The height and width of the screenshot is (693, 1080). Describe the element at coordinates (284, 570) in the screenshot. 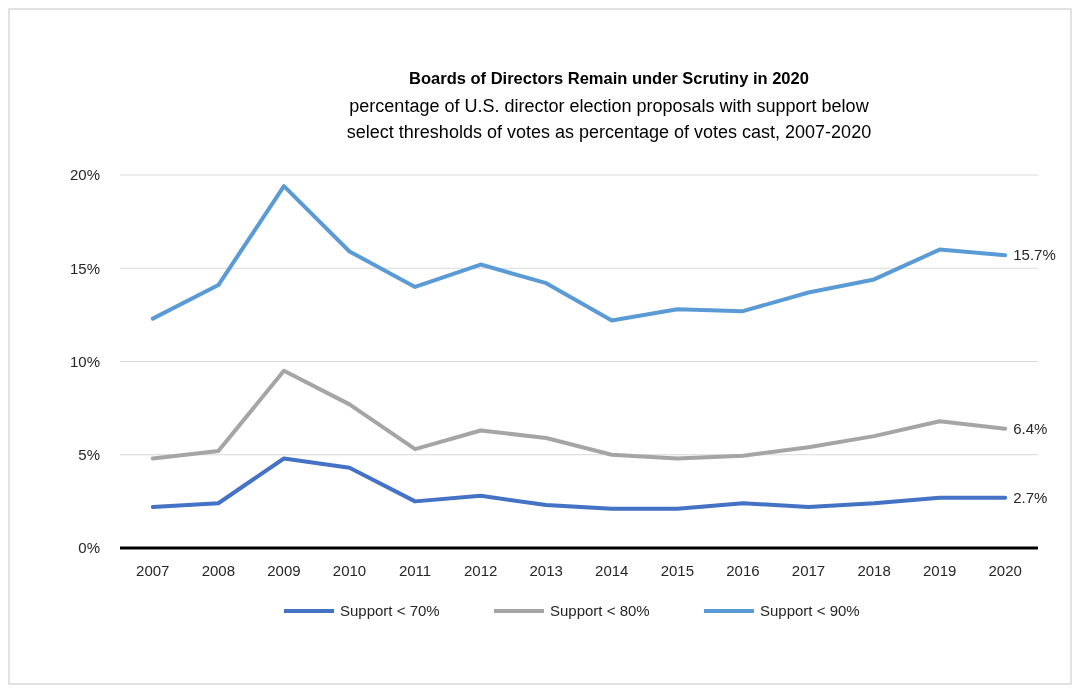

I see `x-tick-label: 2009` at that location.